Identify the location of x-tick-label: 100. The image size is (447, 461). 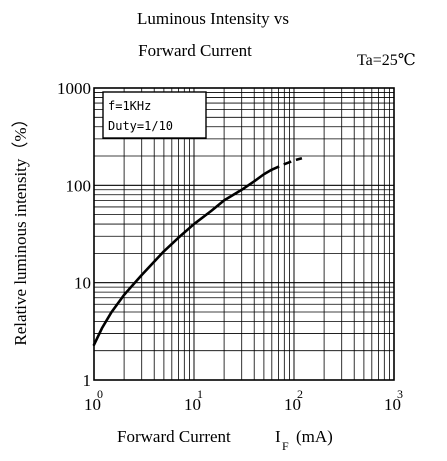
(93, 400).